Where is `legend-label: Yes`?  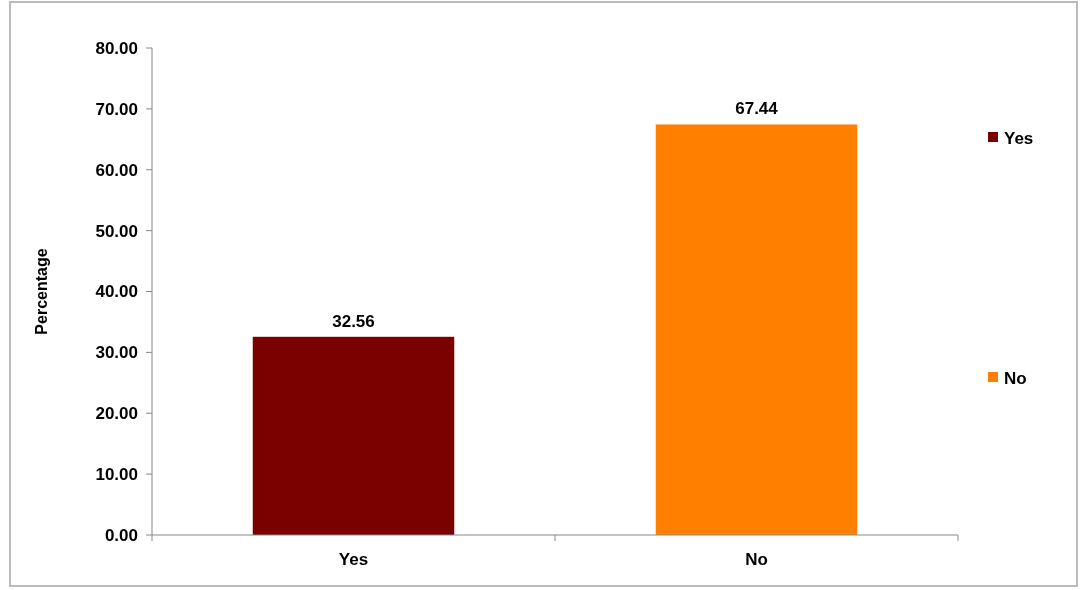
legend-label: Yes is located at coordinates (1019, 138).